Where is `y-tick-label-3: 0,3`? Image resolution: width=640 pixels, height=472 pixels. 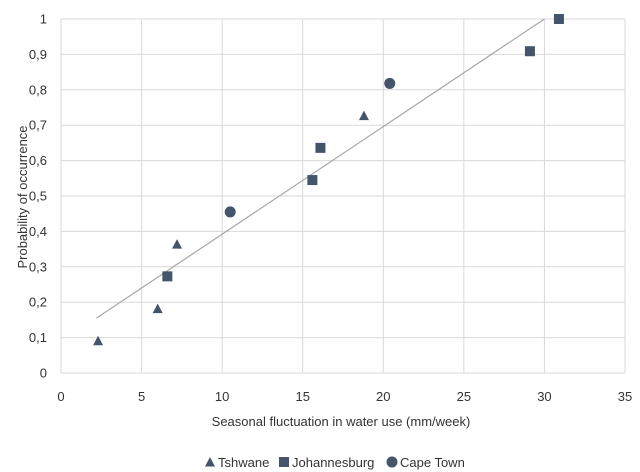 y-tick-label-3: 0,3 is located at coordinates (38, 266).